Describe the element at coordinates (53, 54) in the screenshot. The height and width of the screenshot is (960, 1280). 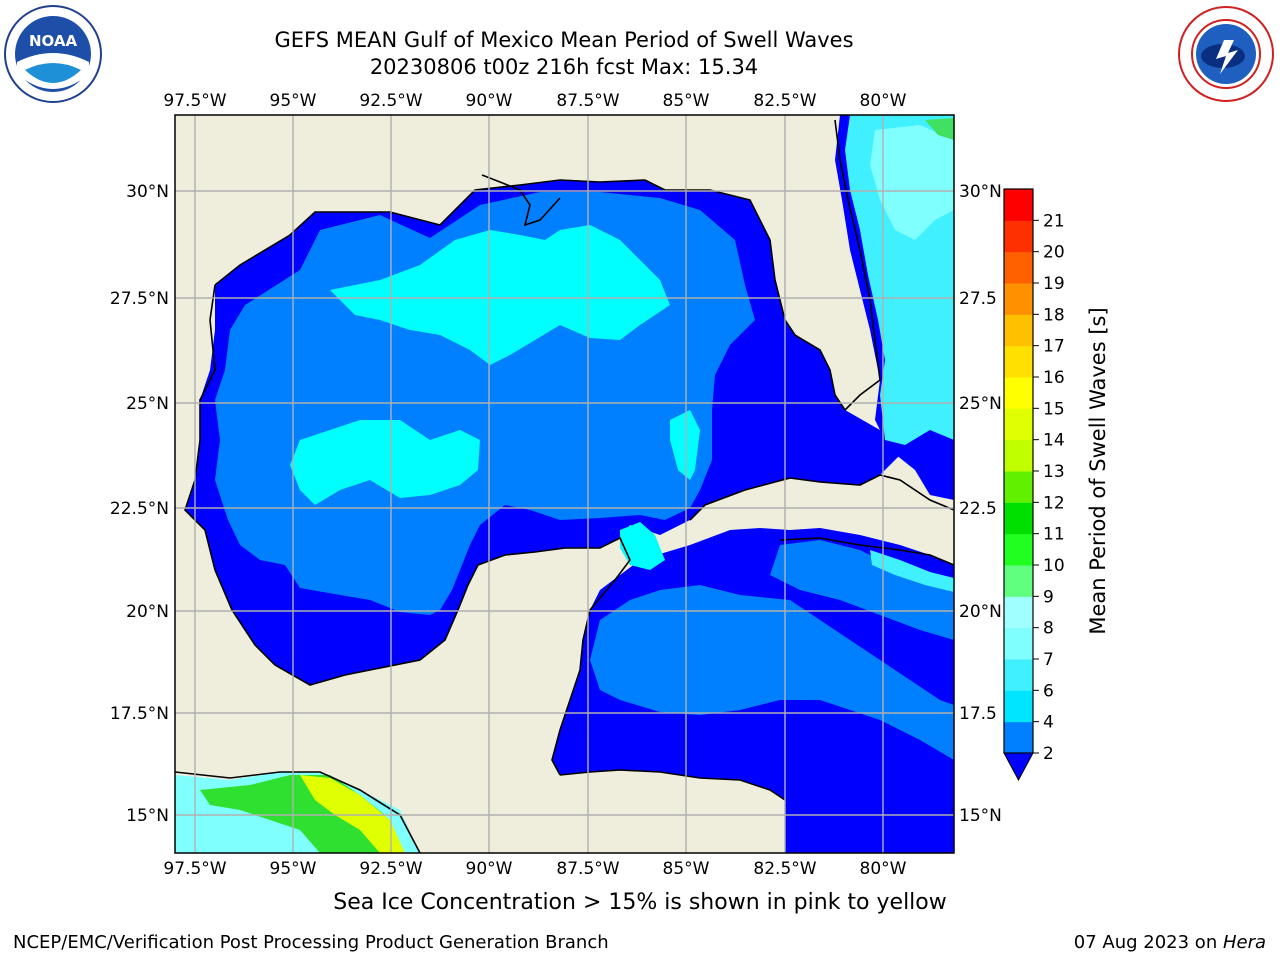
I see `noaa-logo: NOAA` at that location.